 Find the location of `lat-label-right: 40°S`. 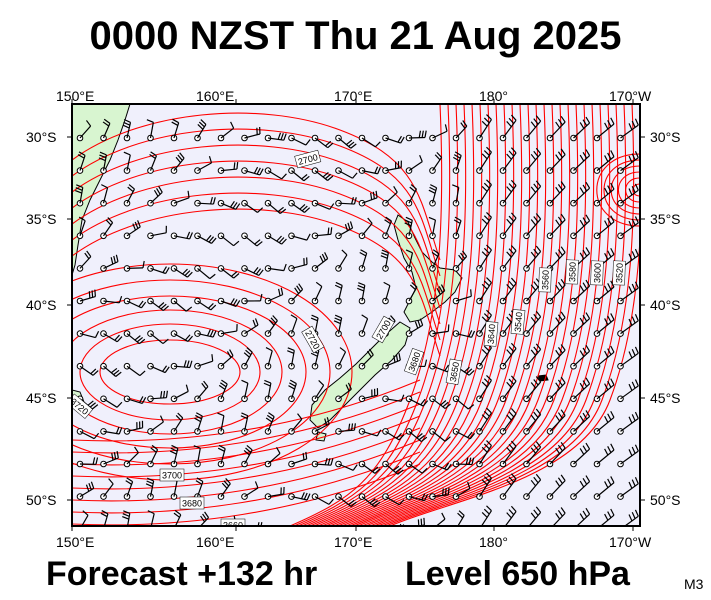

lat-label-right: 40°S is located at coordinates (665, 305).